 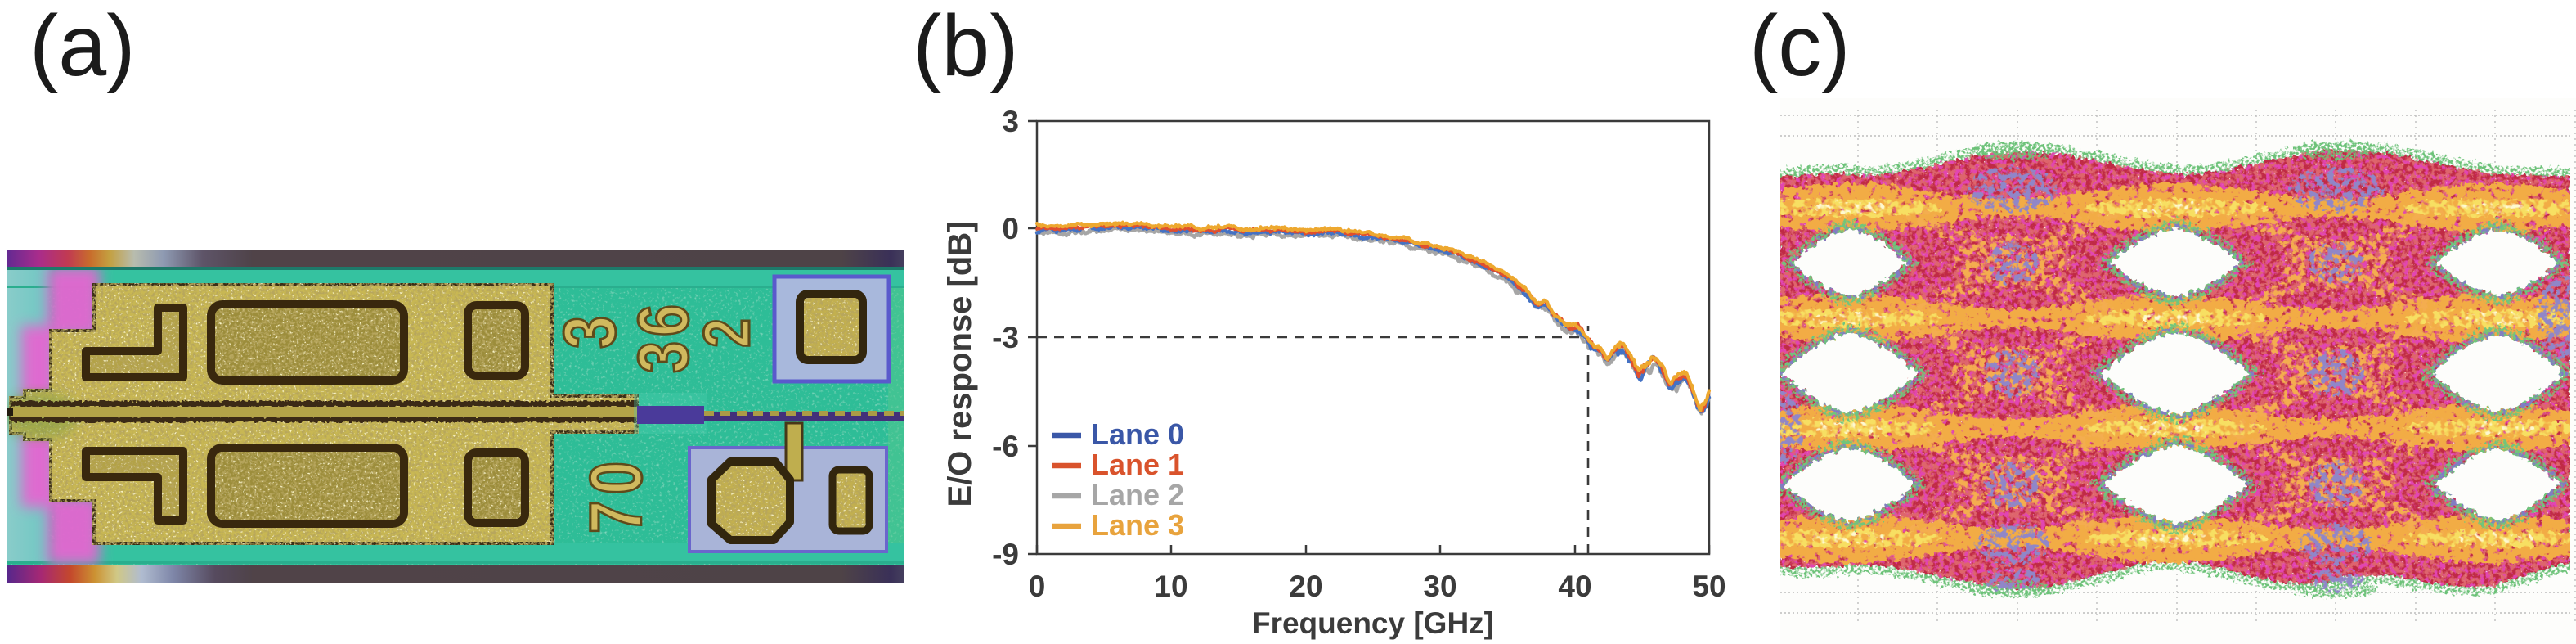 What do you see at coordinates (960, 364) in the screenshot?
I see `svg-text: E/O response [dB]` at bounding box center [960, 364].